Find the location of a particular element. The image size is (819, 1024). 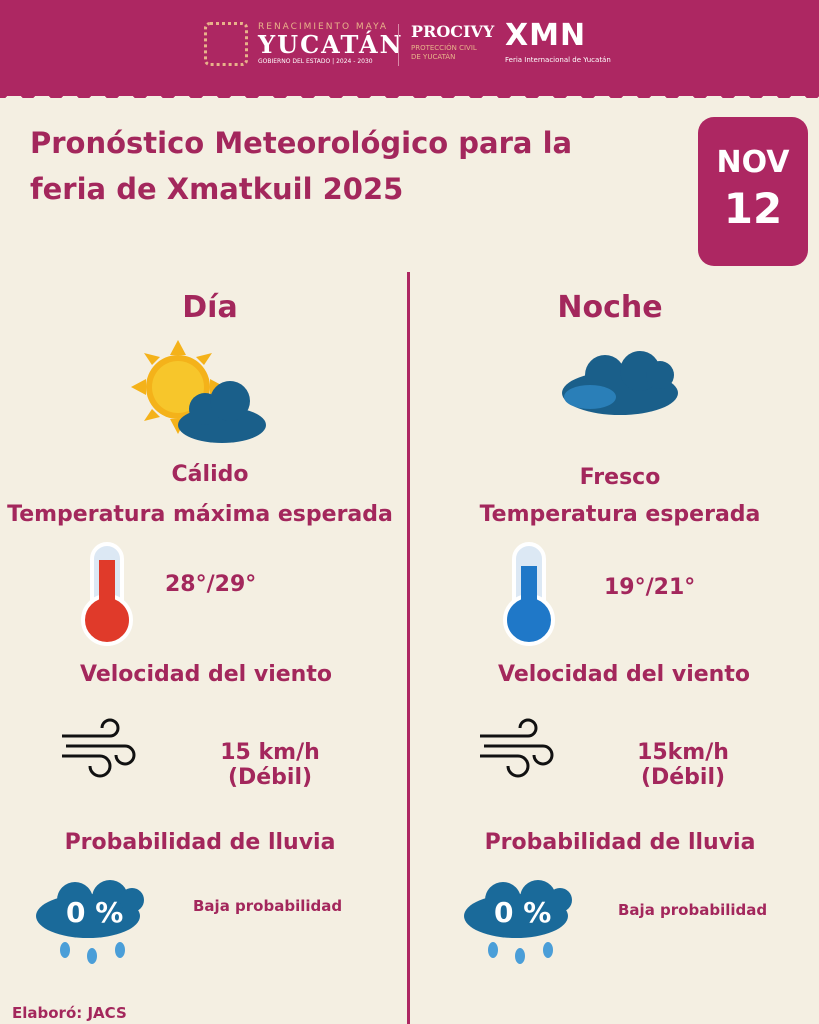

night-condition: Fresco is located at coordinates (620, 477).